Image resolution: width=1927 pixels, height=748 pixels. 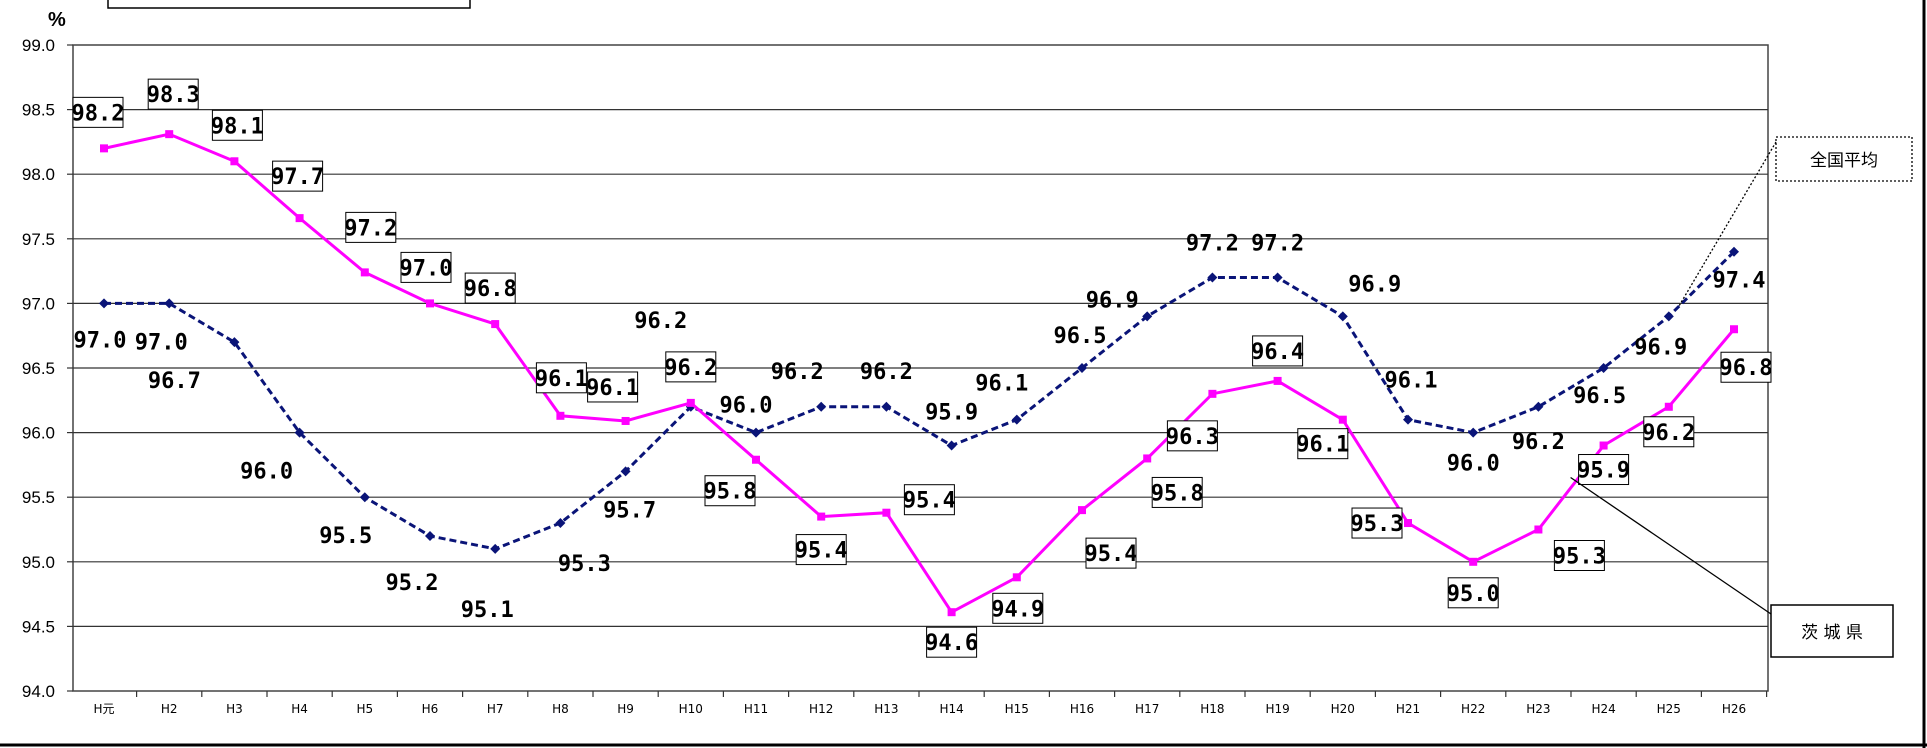 What do you see at coordinates (103, 709) in the screenshot?
I see `x-tick-label: H元` at bounding box center [103, 709].